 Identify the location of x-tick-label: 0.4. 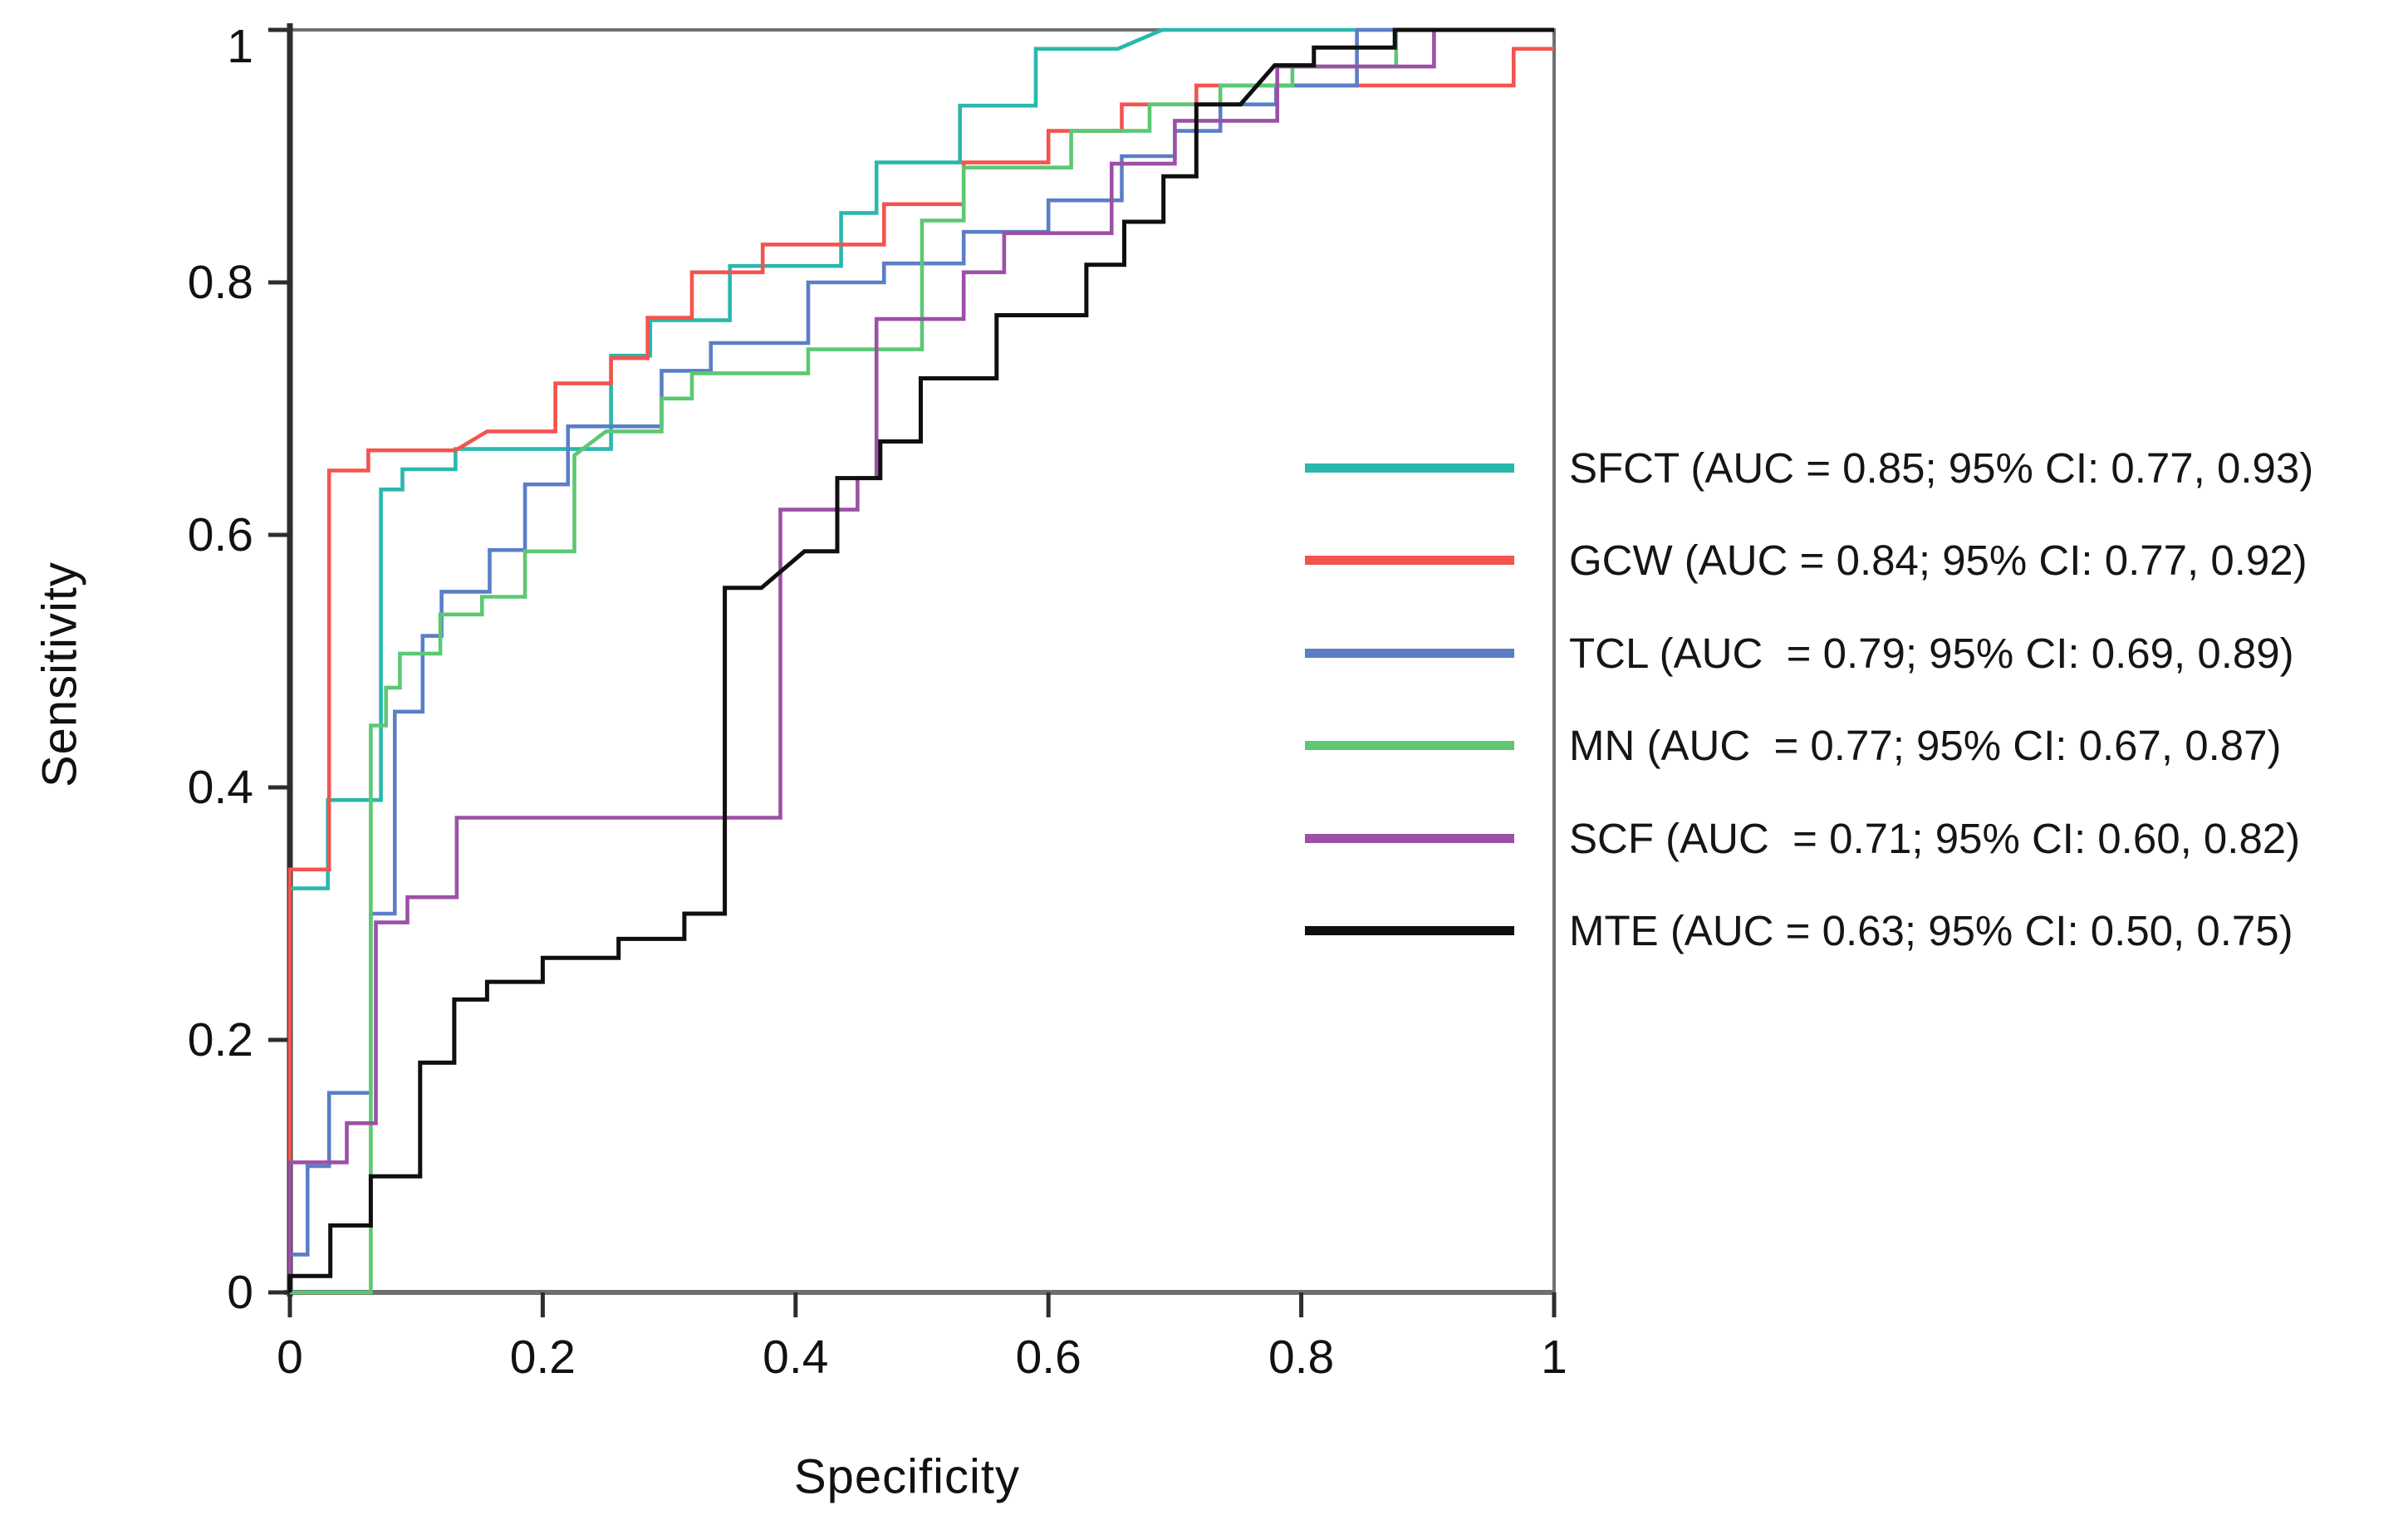
(796, 1357).